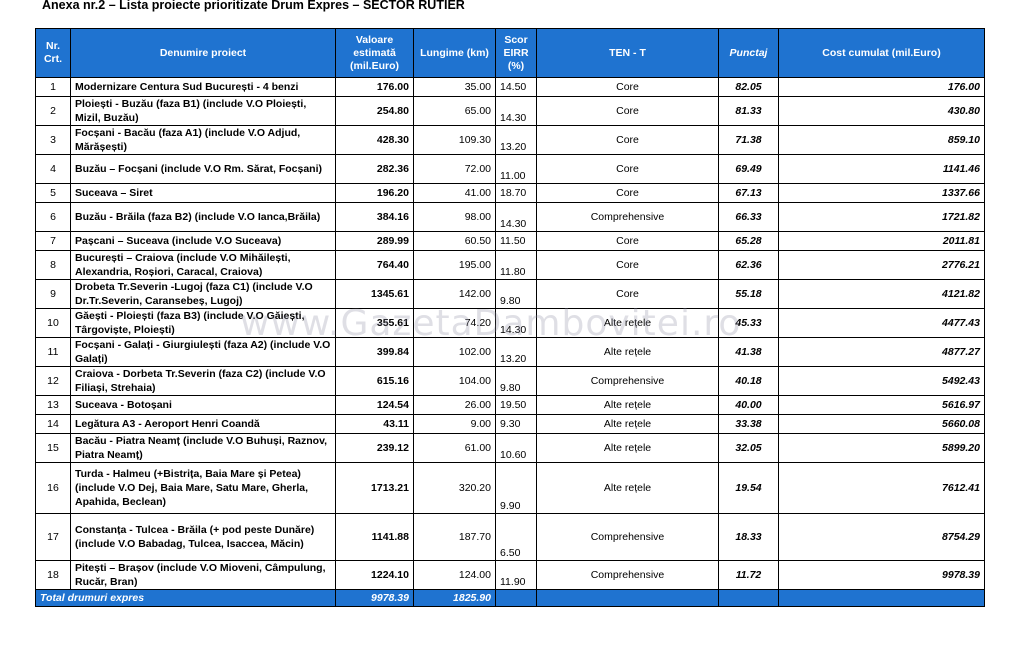 This screenshot has width=1024, height=650. Describe the element at coordinates (881, 294) in the screenshot. I see `cumulative-cost: 4121.82` at that location.